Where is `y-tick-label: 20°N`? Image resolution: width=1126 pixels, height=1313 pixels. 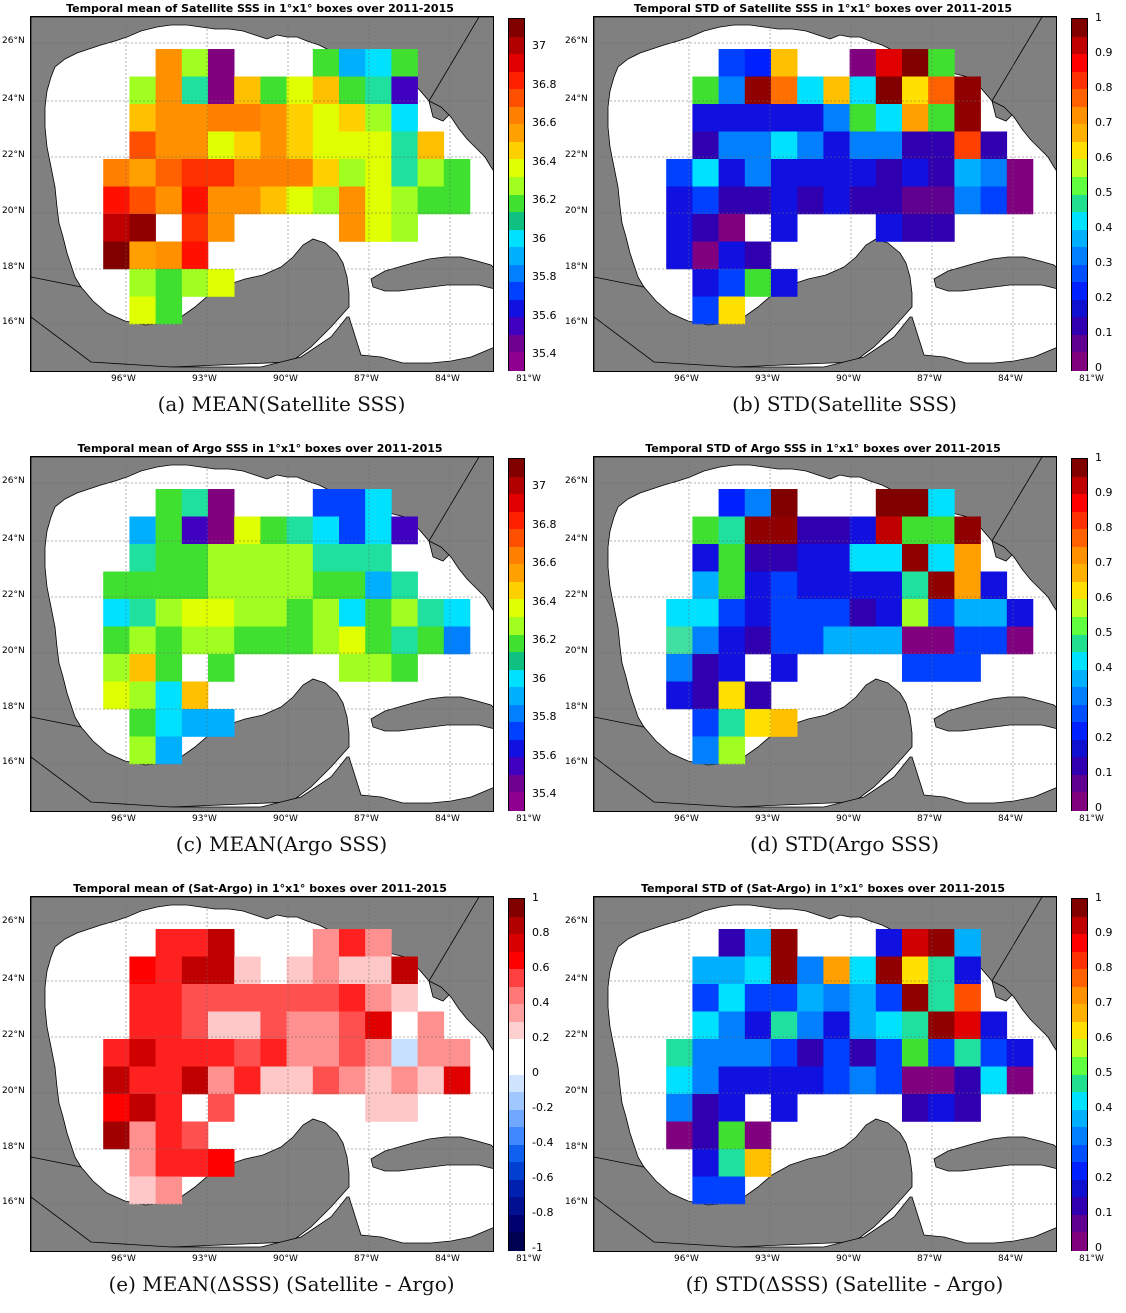
y-tick-label: 20°N is located at coordinates (13, 651).